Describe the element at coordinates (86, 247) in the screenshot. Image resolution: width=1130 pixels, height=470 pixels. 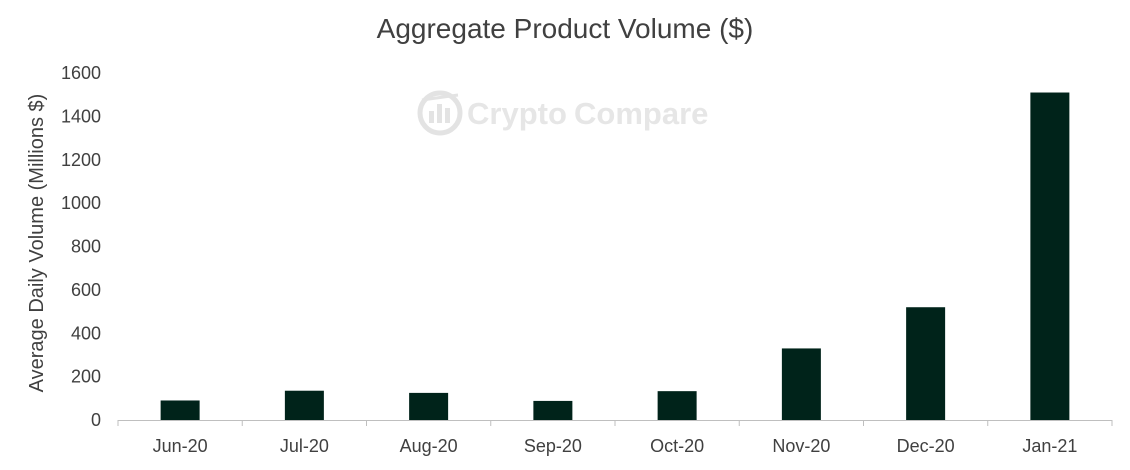
I see `y-tick-label: 800` at that location.